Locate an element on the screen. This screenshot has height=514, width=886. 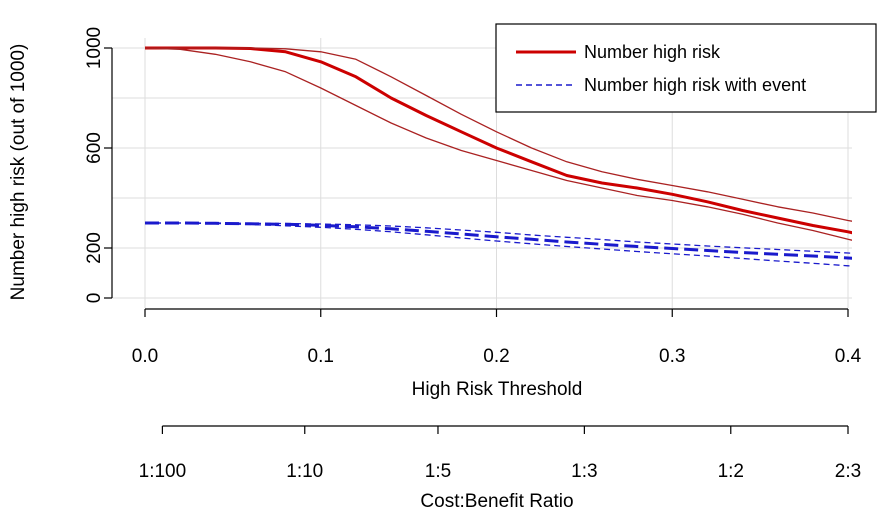
series-line-number-high-risk-with-event is located at coordinates (498, 240).